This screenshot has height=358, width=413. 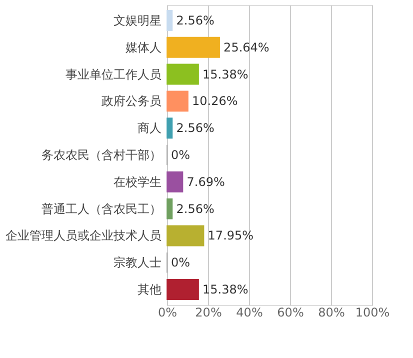 I want to click on x-tick-label: 60%, so click(x=290, y=313).